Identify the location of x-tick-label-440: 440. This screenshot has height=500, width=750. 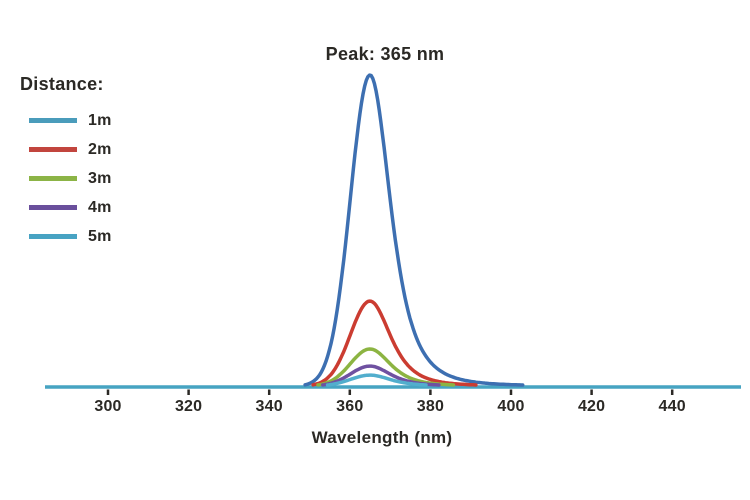
(672, 406).